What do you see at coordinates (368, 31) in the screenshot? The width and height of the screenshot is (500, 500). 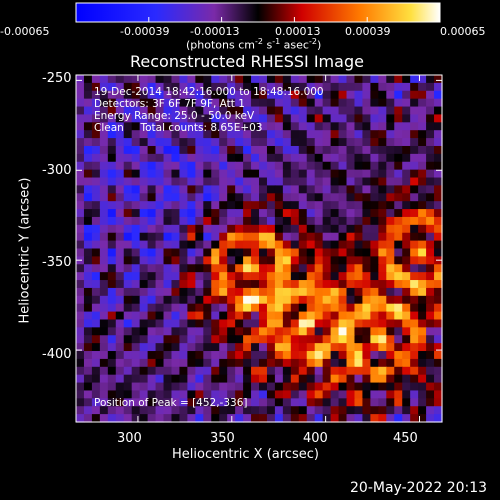 I see `colorbar-tick-label: 0.00039` at bounding box center [368, 31].